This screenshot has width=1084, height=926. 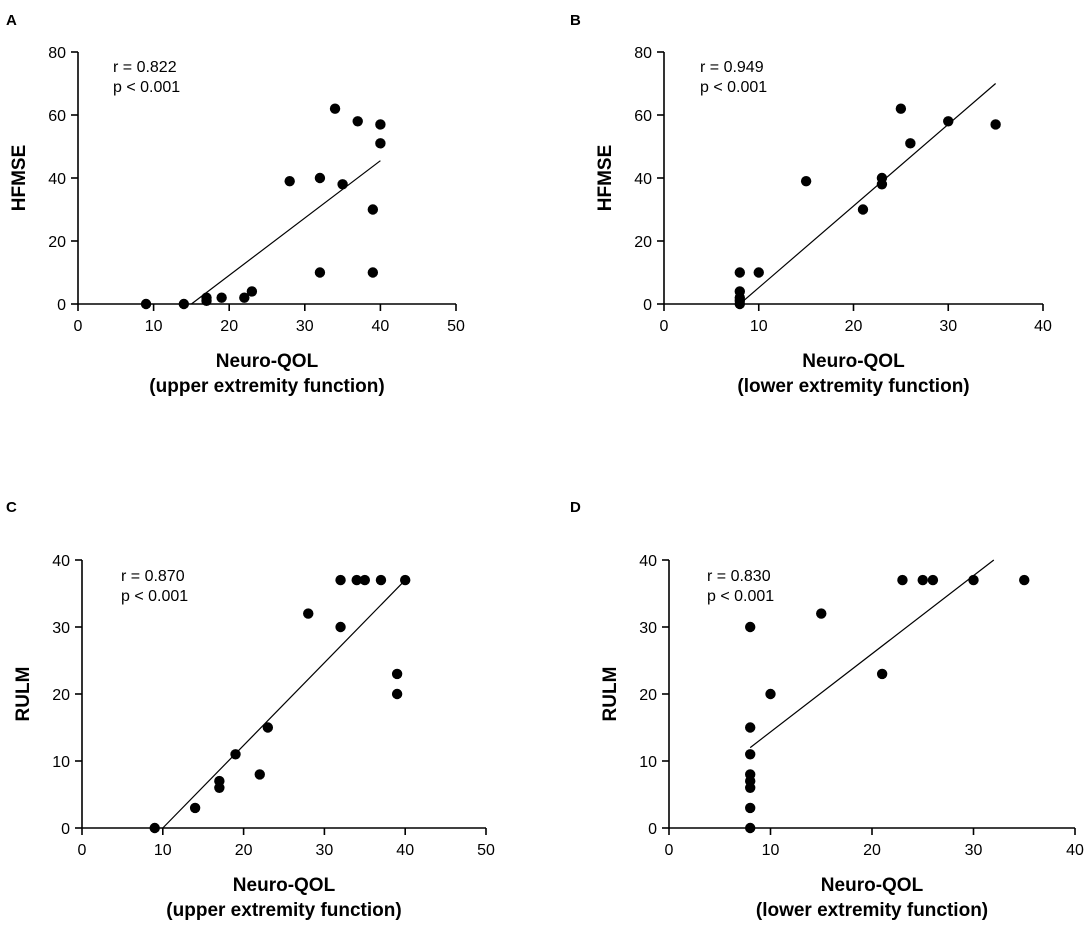 What do you see at coordinates (283, 910) in the screenshot?
I see `x-axis-title-line2: (upper extremity function)` at bounding box center [283, 910].